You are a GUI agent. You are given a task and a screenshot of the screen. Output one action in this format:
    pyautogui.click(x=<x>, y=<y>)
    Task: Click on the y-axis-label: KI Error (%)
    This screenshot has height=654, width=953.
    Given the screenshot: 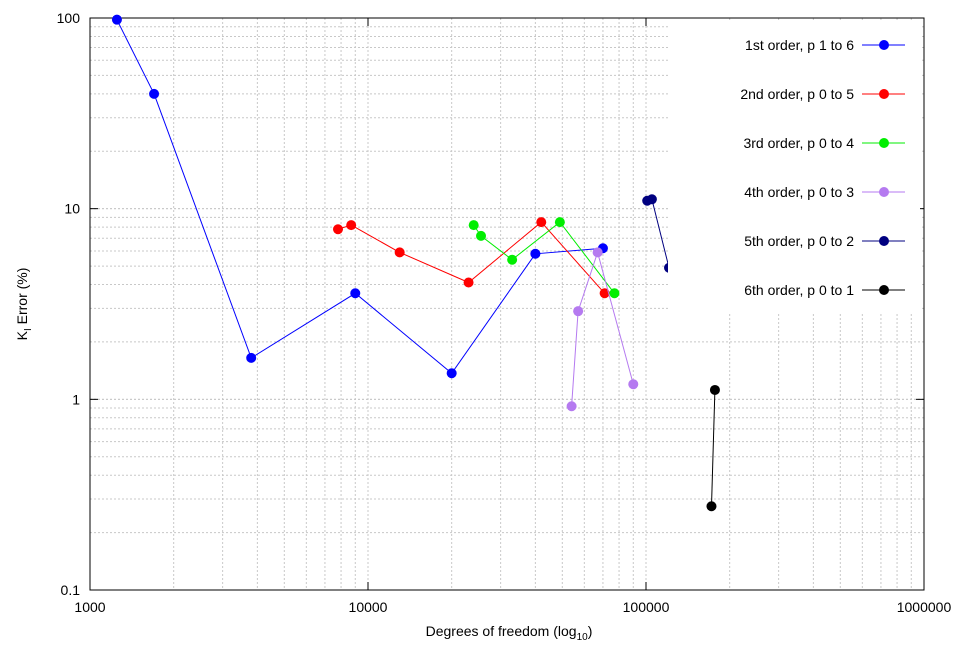 What is the action you would take?
    pyautogui.click(x=24, y=304)
    